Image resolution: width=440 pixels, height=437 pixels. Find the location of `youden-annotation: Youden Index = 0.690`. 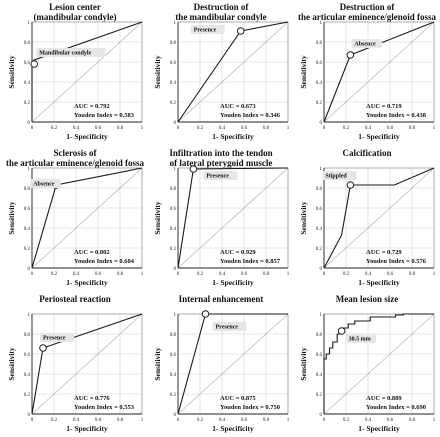

youden-annotation: Youden Index = 0.690 is located at coordinates (396, 407).